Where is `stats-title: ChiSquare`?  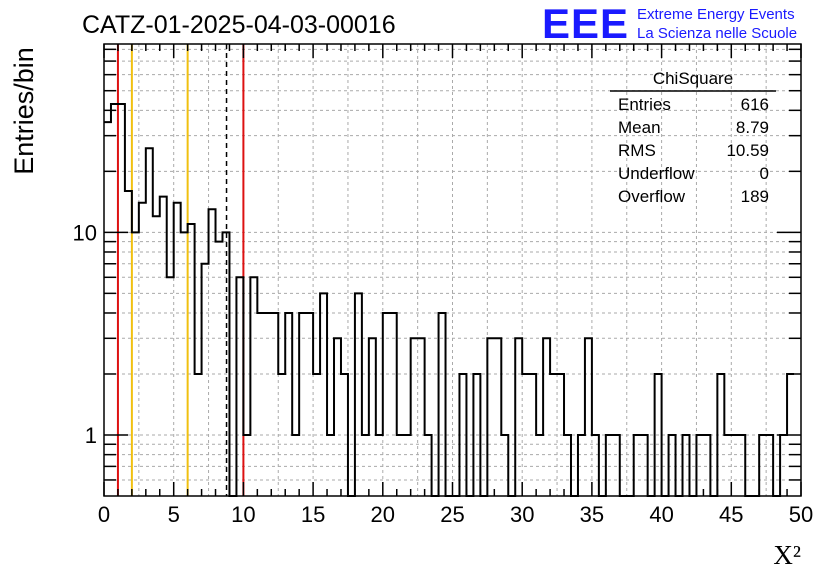 stats-title: ChiSquare is located at coordinates (693, 78).